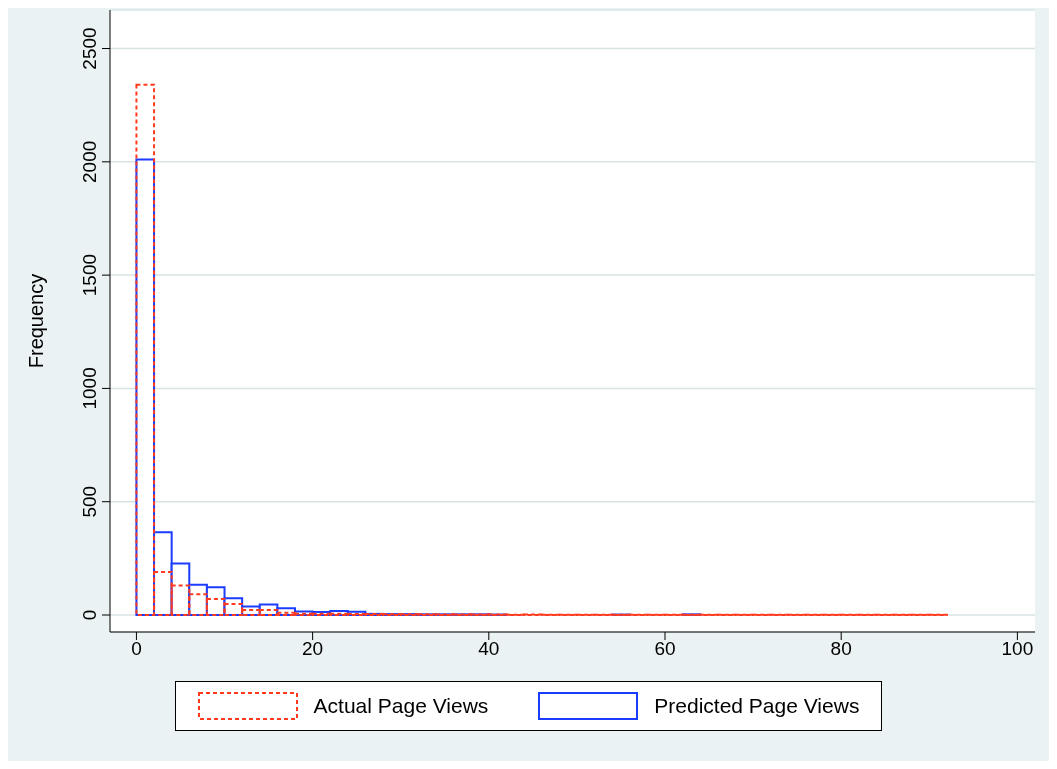 This screenshot has height=769, width=1057. I want to click on x-tick-label: 20, so click(313, 649).